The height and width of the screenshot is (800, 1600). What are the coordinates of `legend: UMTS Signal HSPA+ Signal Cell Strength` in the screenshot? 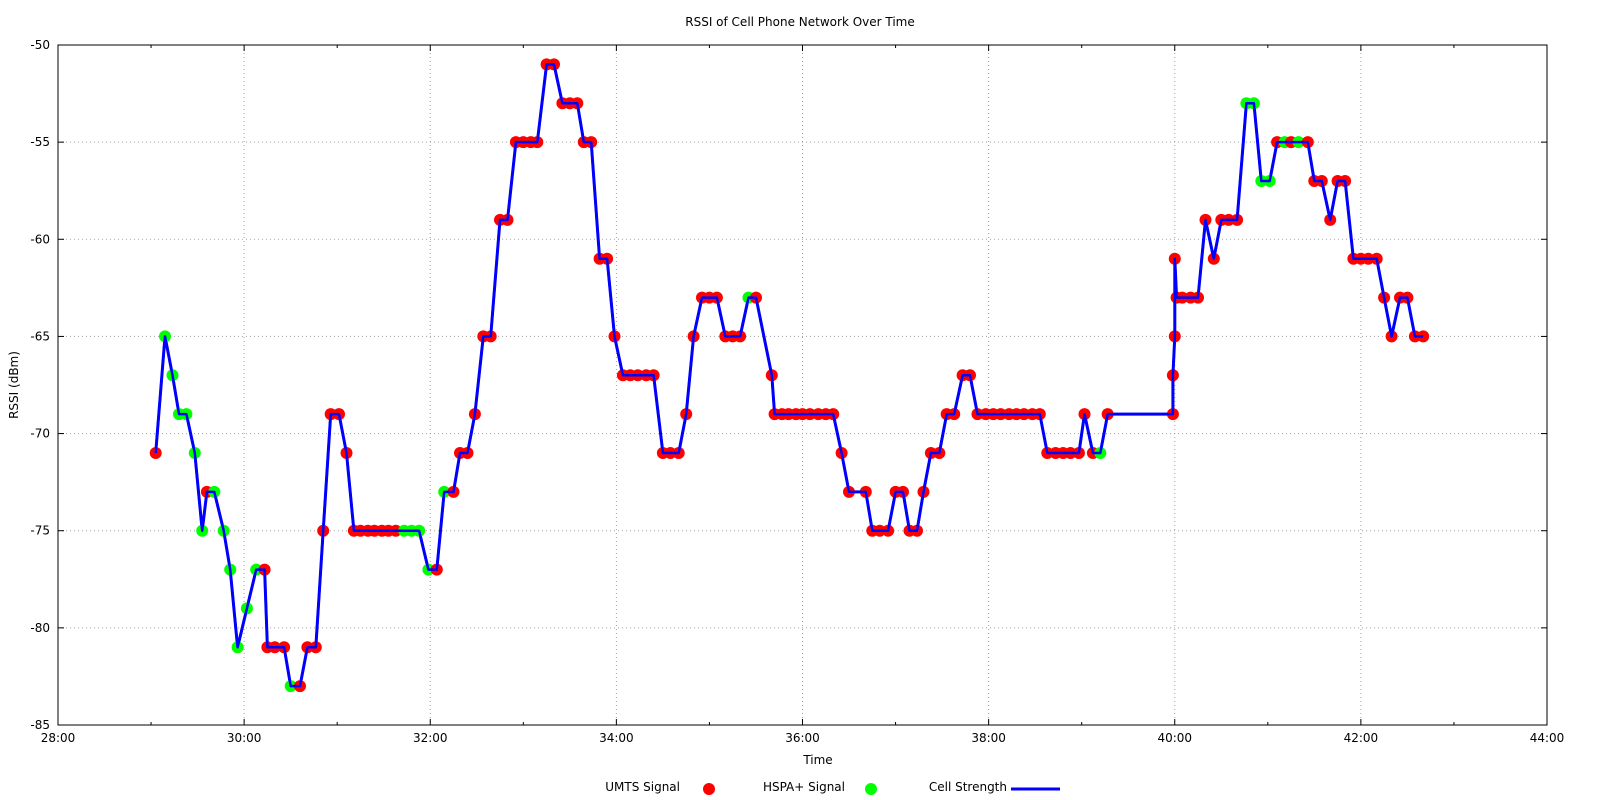 It's located at (832, 787).